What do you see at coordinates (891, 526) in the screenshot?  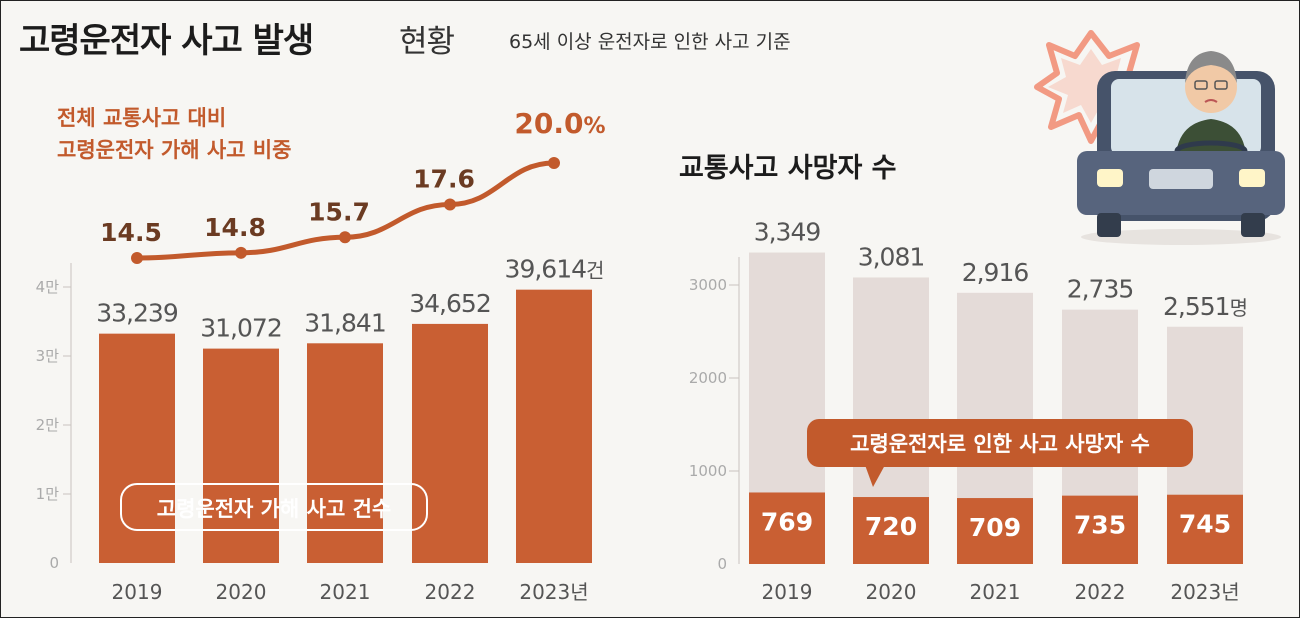 I see `bar-elderly-label: 720` at bounding box center [891, 526].